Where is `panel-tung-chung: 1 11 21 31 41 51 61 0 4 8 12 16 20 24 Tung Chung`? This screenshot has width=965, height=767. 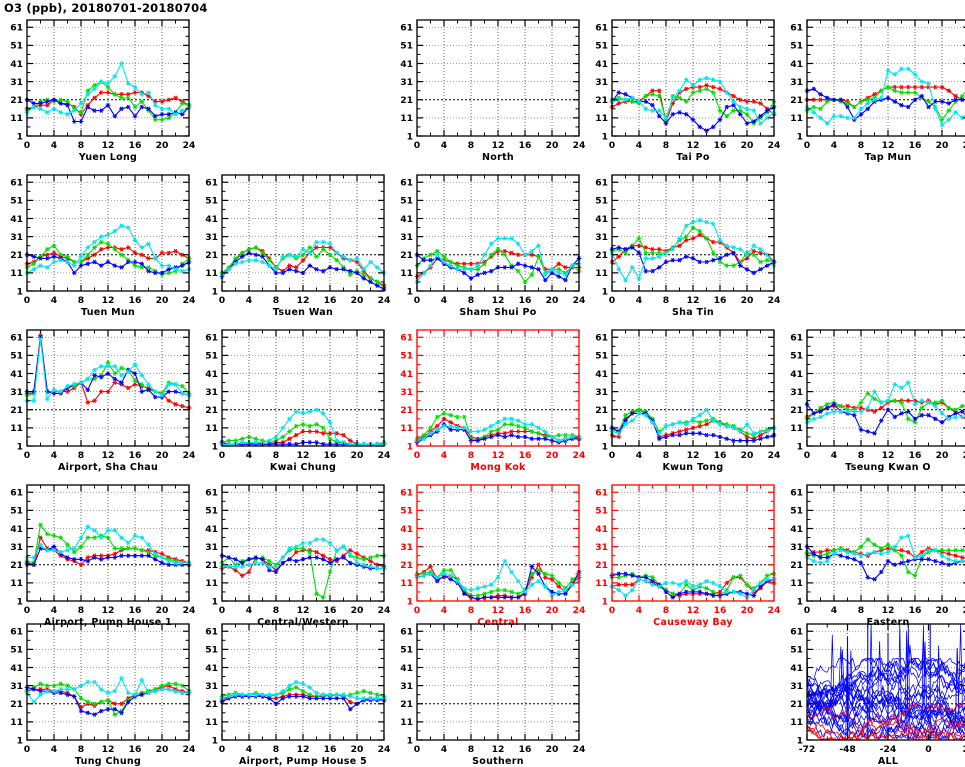 panel-tung-chung: 1 11 21 31 41 51 61 0 4 8 12 16 20 24 Tung Chung is located at coordinates (97, 694).